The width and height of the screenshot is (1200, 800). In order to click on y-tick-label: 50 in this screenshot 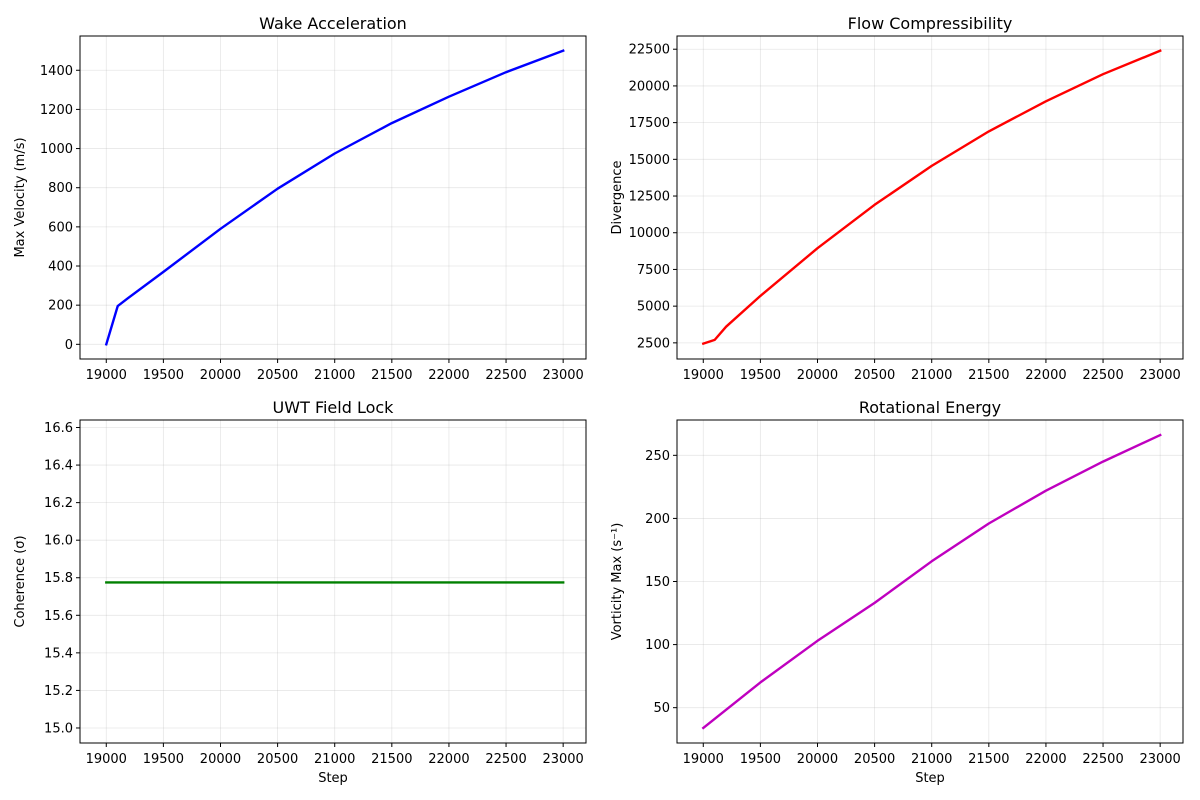, I will do `click(661, 708)`.